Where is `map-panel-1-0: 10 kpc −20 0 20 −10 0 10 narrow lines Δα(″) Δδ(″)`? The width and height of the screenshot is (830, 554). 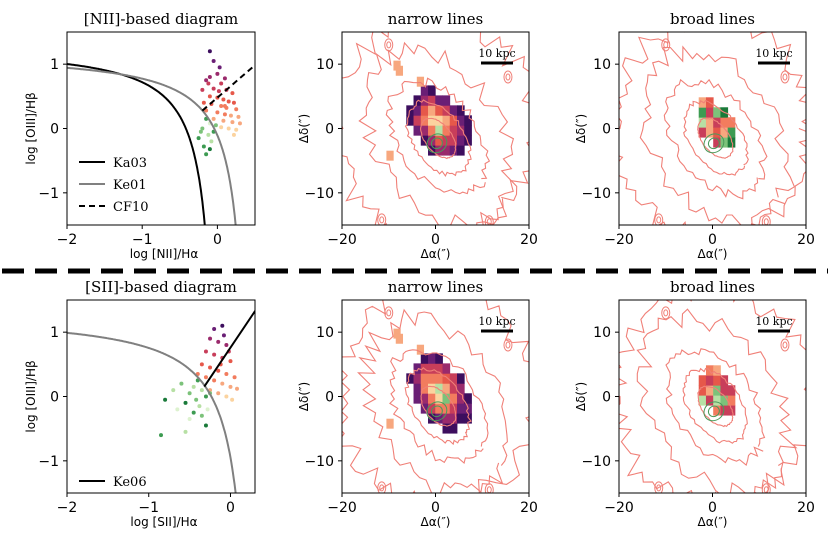 map-panel-1-0: 10 kpc −20 0 20 −10 0 10 narrow lines Δα(″) Δδ(″) is located at coordinates (417, 403).